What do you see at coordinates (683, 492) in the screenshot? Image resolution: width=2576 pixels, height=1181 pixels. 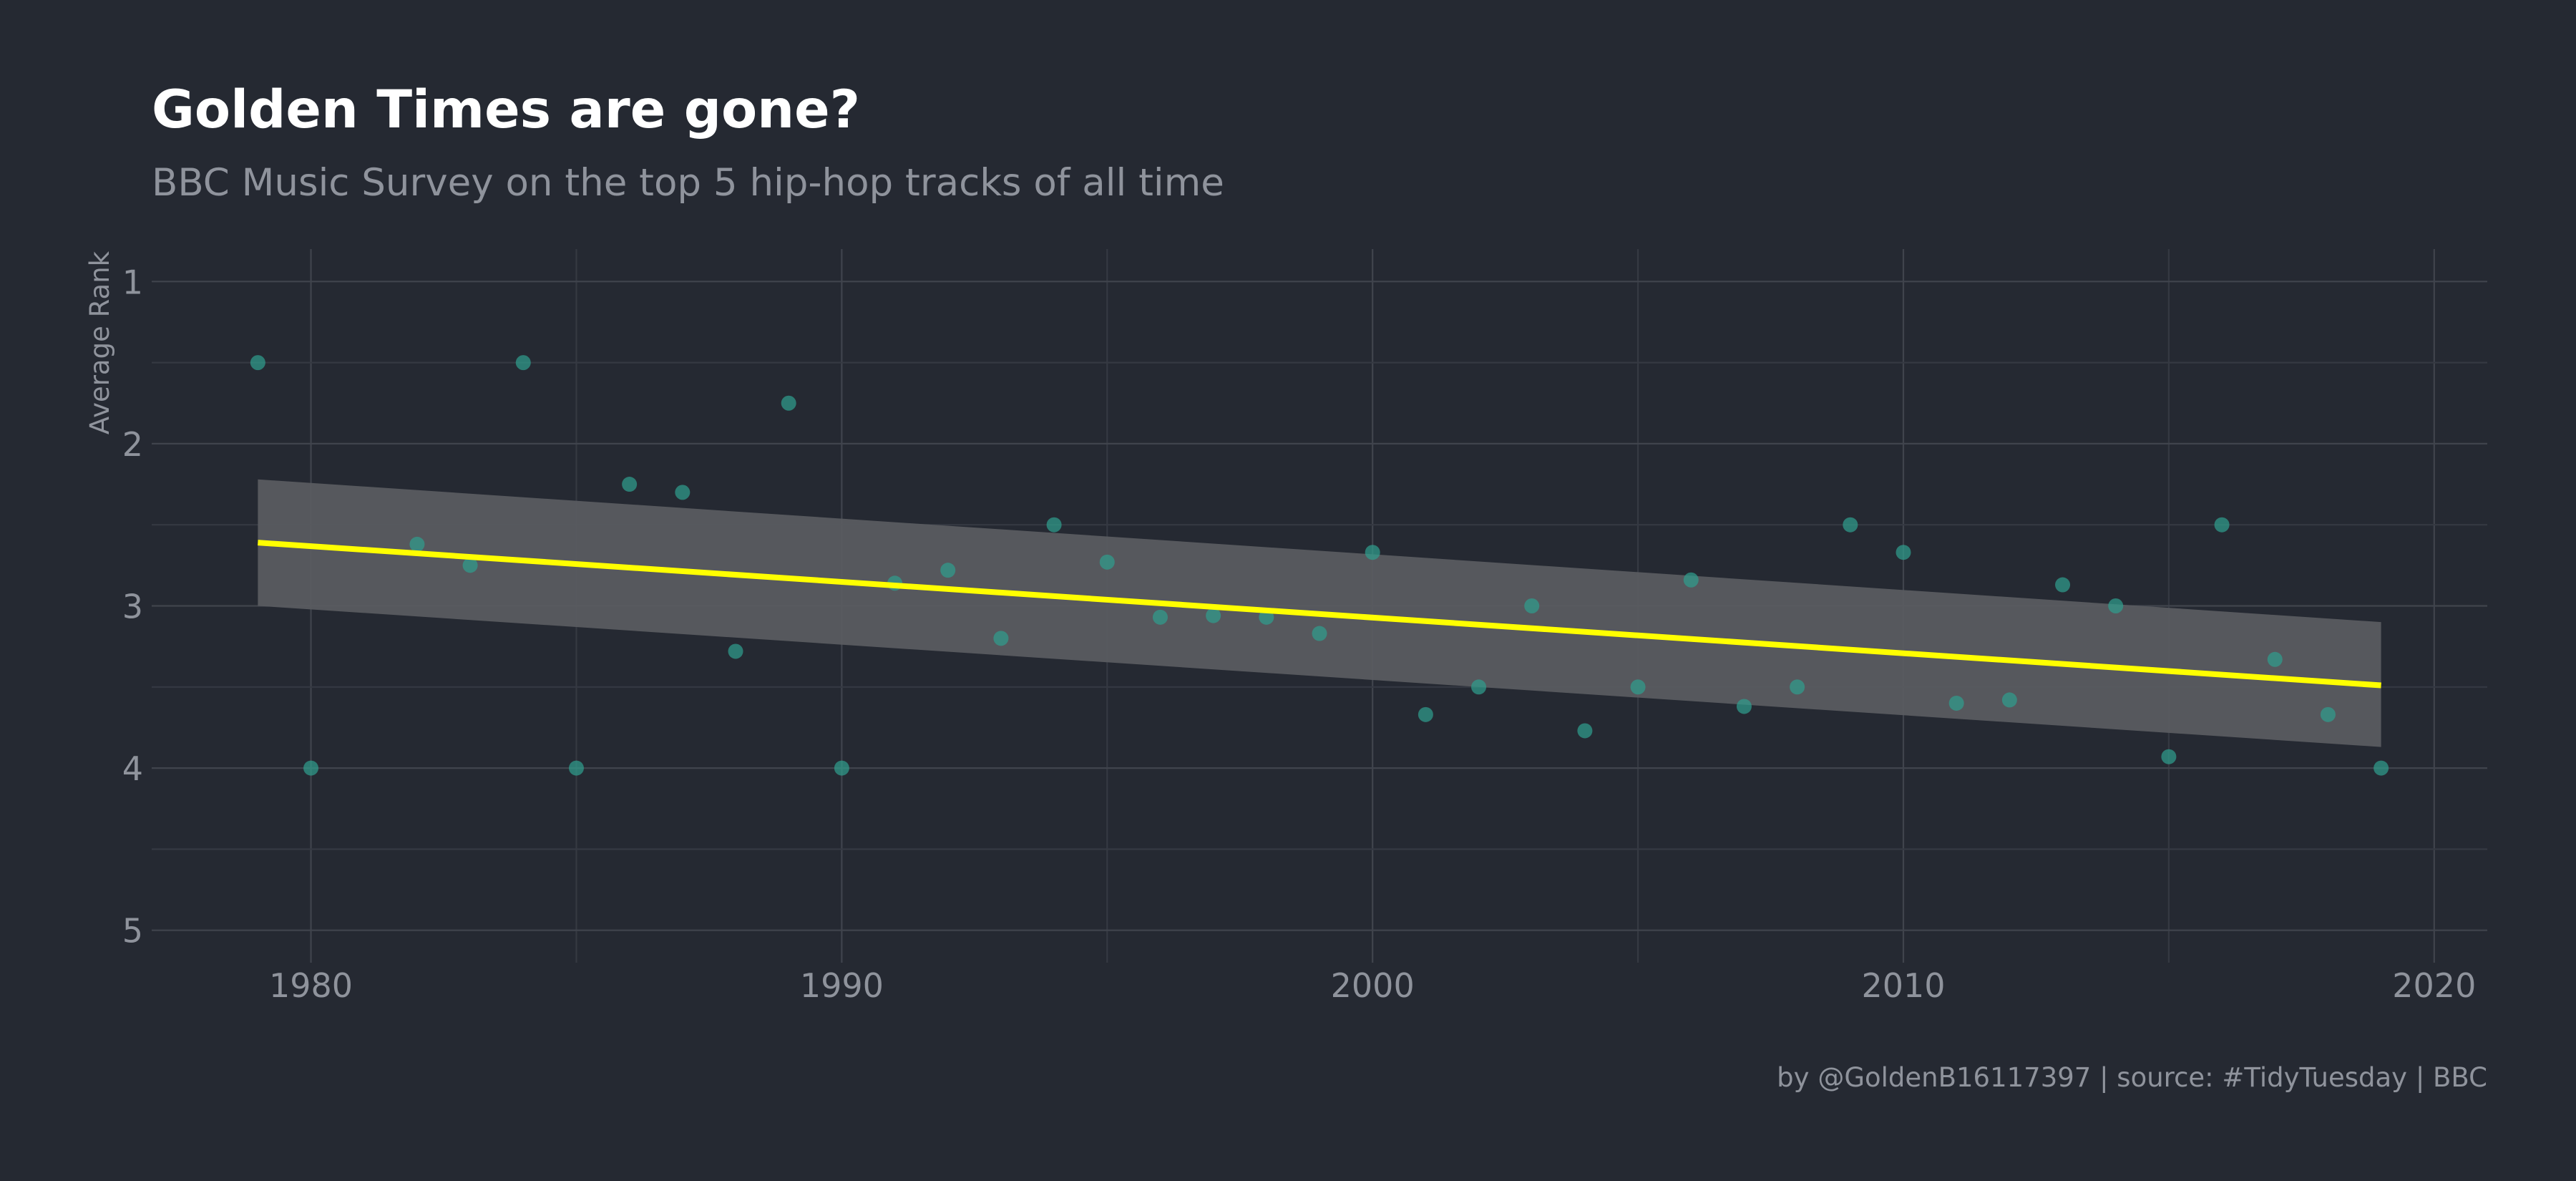 I see `data-point-1987` at bounding box center [683, 492].